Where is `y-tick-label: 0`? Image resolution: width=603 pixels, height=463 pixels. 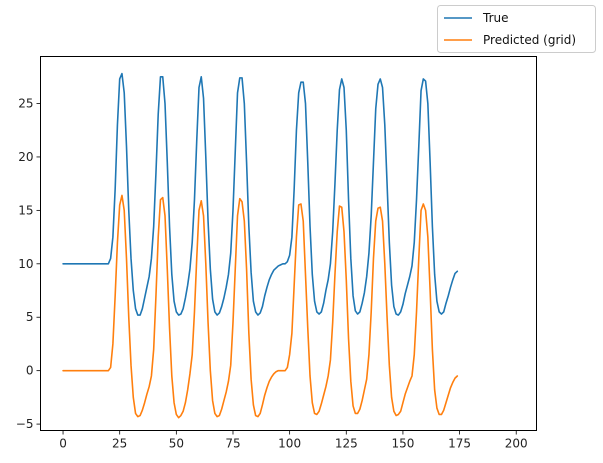
y-tick-label: 0 is located at coordinates (30, 371).